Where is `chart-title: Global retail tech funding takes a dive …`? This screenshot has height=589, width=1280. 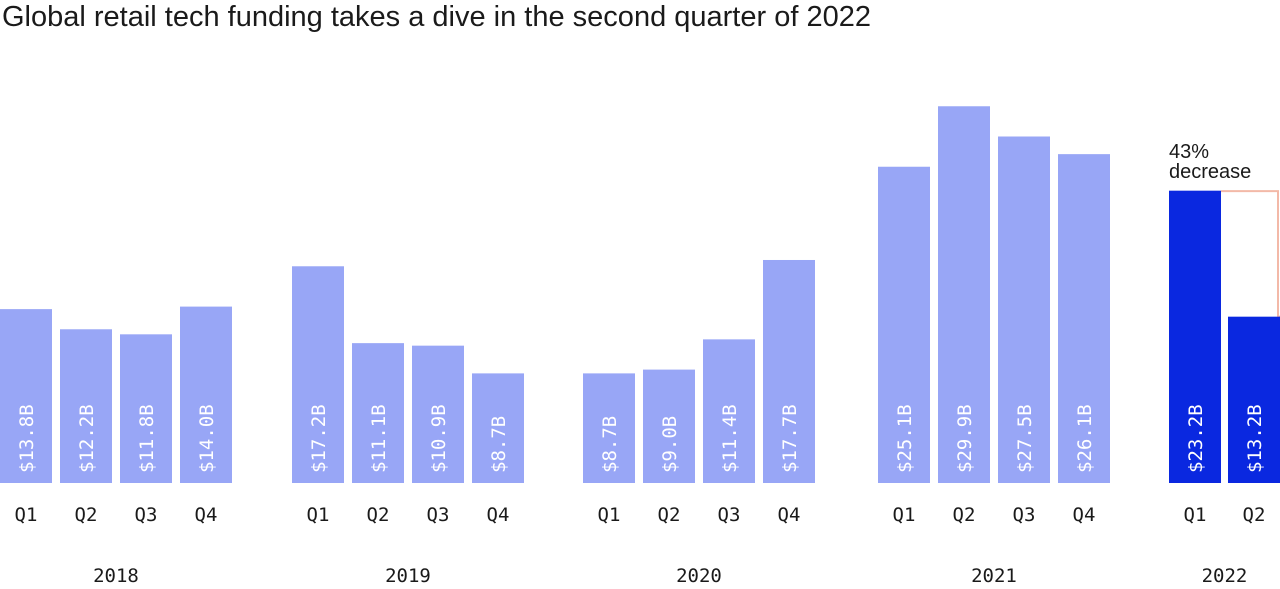 chart-title: Global retail tech funding takes a dive … is located at coordinates (436, 17).